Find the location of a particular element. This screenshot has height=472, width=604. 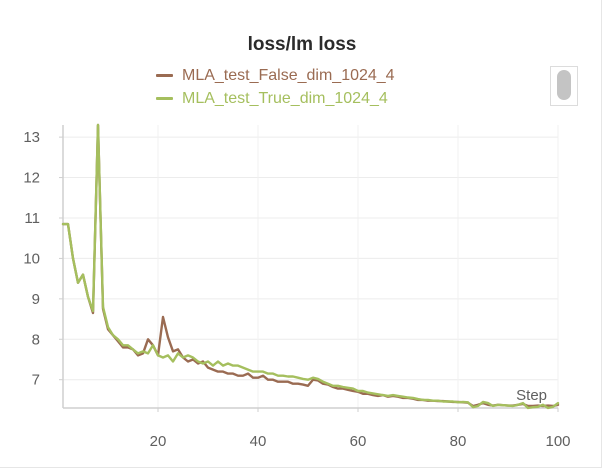

chart-title: loss/lm loss is located at coordinates (302, 44).